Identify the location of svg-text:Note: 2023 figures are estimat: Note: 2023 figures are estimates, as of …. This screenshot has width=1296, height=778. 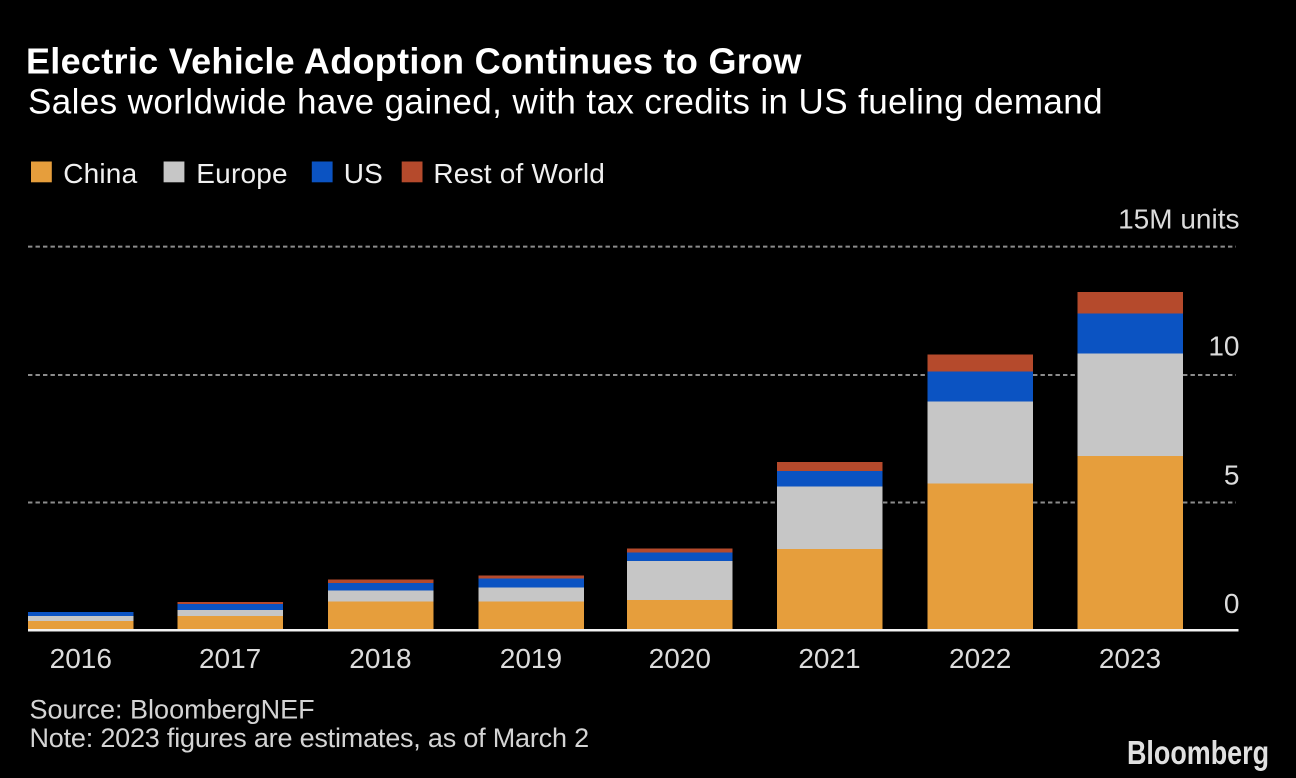
(309, 738).